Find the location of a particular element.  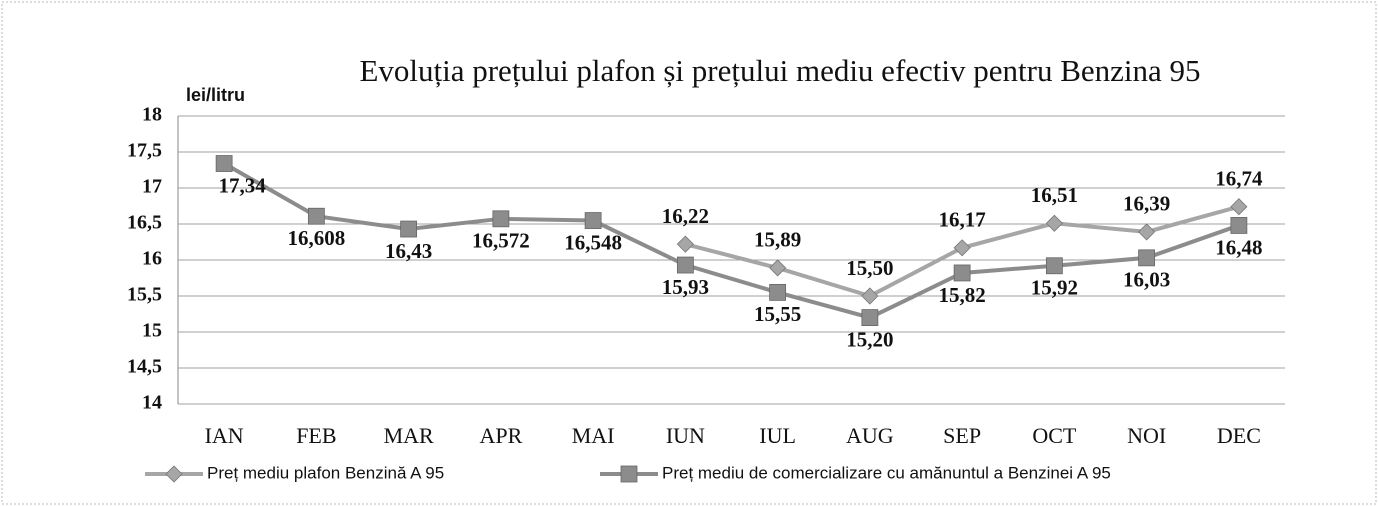

x-tick-label: IUL is located at coordinates (777, 435).